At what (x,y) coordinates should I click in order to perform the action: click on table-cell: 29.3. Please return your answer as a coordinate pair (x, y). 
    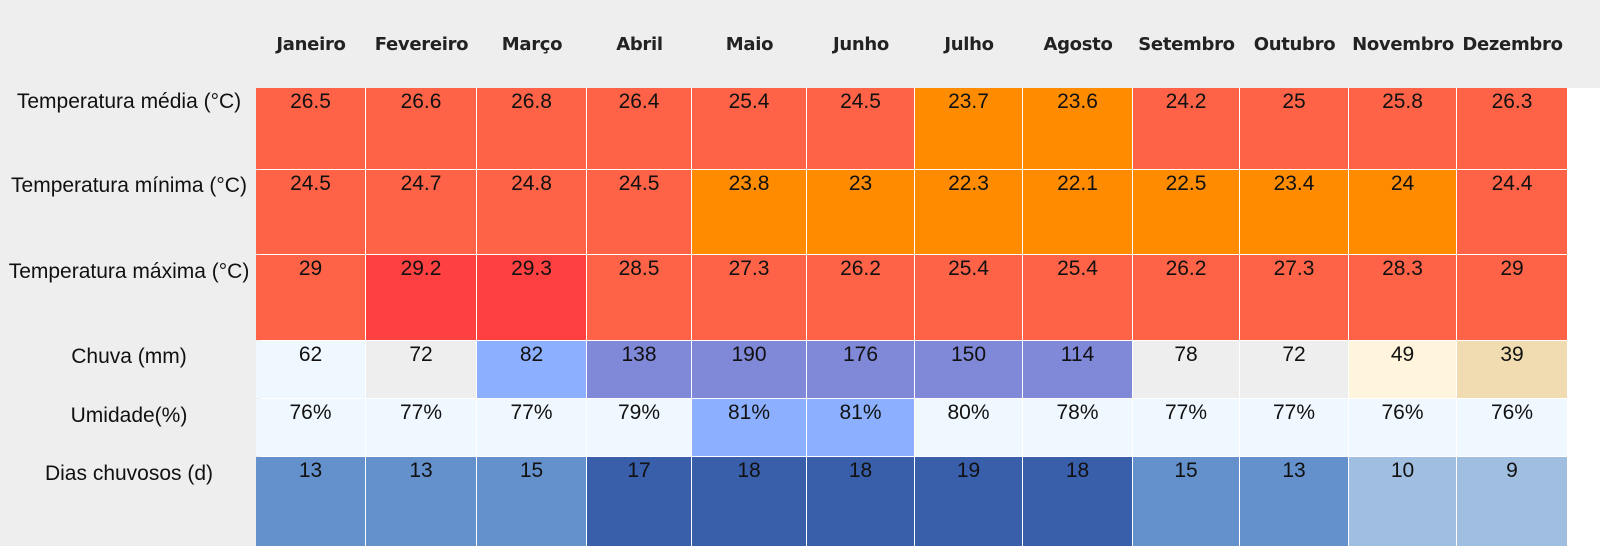
    Looking at the image, I should click on (531, 297).